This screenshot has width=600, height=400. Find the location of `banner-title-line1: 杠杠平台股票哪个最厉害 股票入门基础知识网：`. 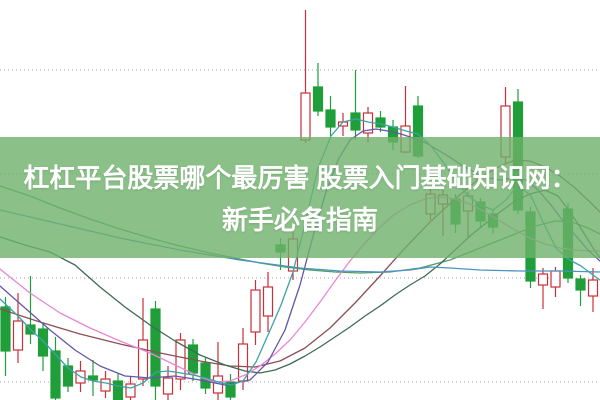

banner-title-line1: 杠杠平台股票哪个最厉害 股票入门基础知识网： is located at coordinates (300, 178).